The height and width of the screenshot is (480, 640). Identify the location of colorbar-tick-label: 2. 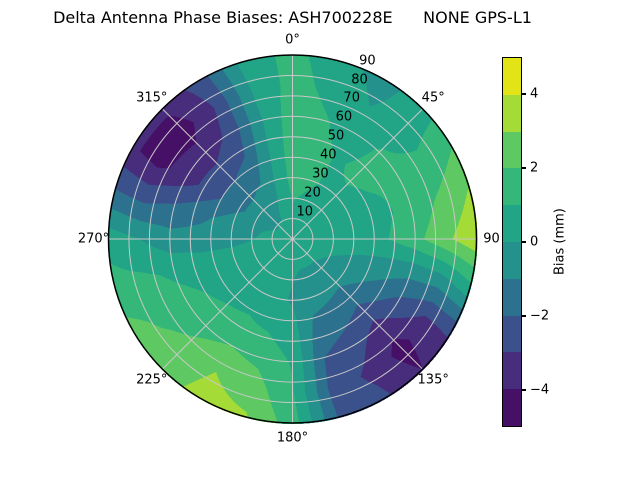
(534, 168).